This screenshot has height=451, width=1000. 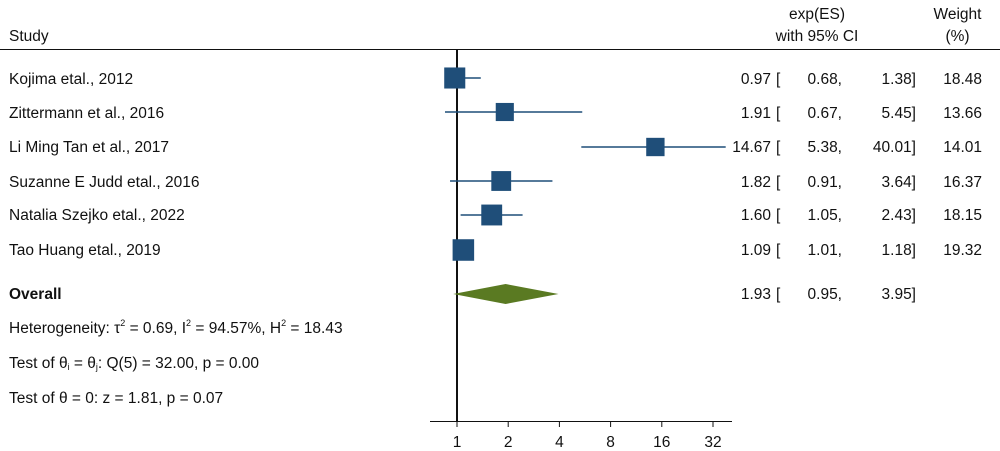 What do you see at coordinates (824, 294) in the screenshot?
I see `overall-ci-lower: 0.95,` at bounding box center [824, 294].